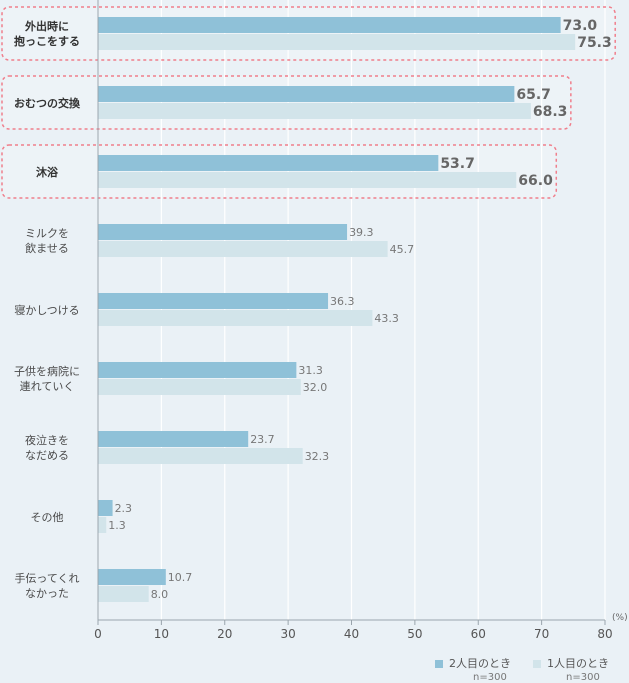 This screenshot has width=629, height=683. Describe the element at coordinates (480, 663) in the screenshot. I see `legend-label: 2人目のとき` at that location.